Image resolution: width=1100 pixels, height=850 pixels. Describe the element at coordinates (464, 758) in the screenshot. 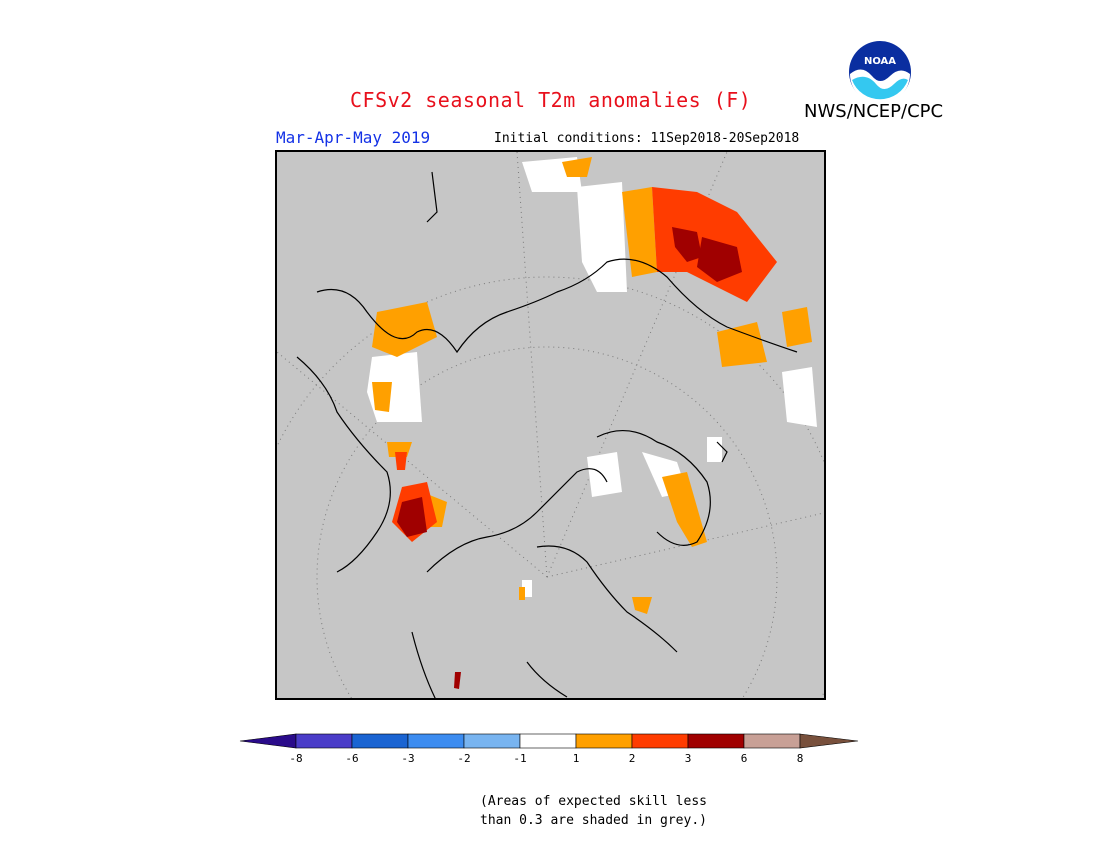

I see `colorbar-tick: -2` at that location.